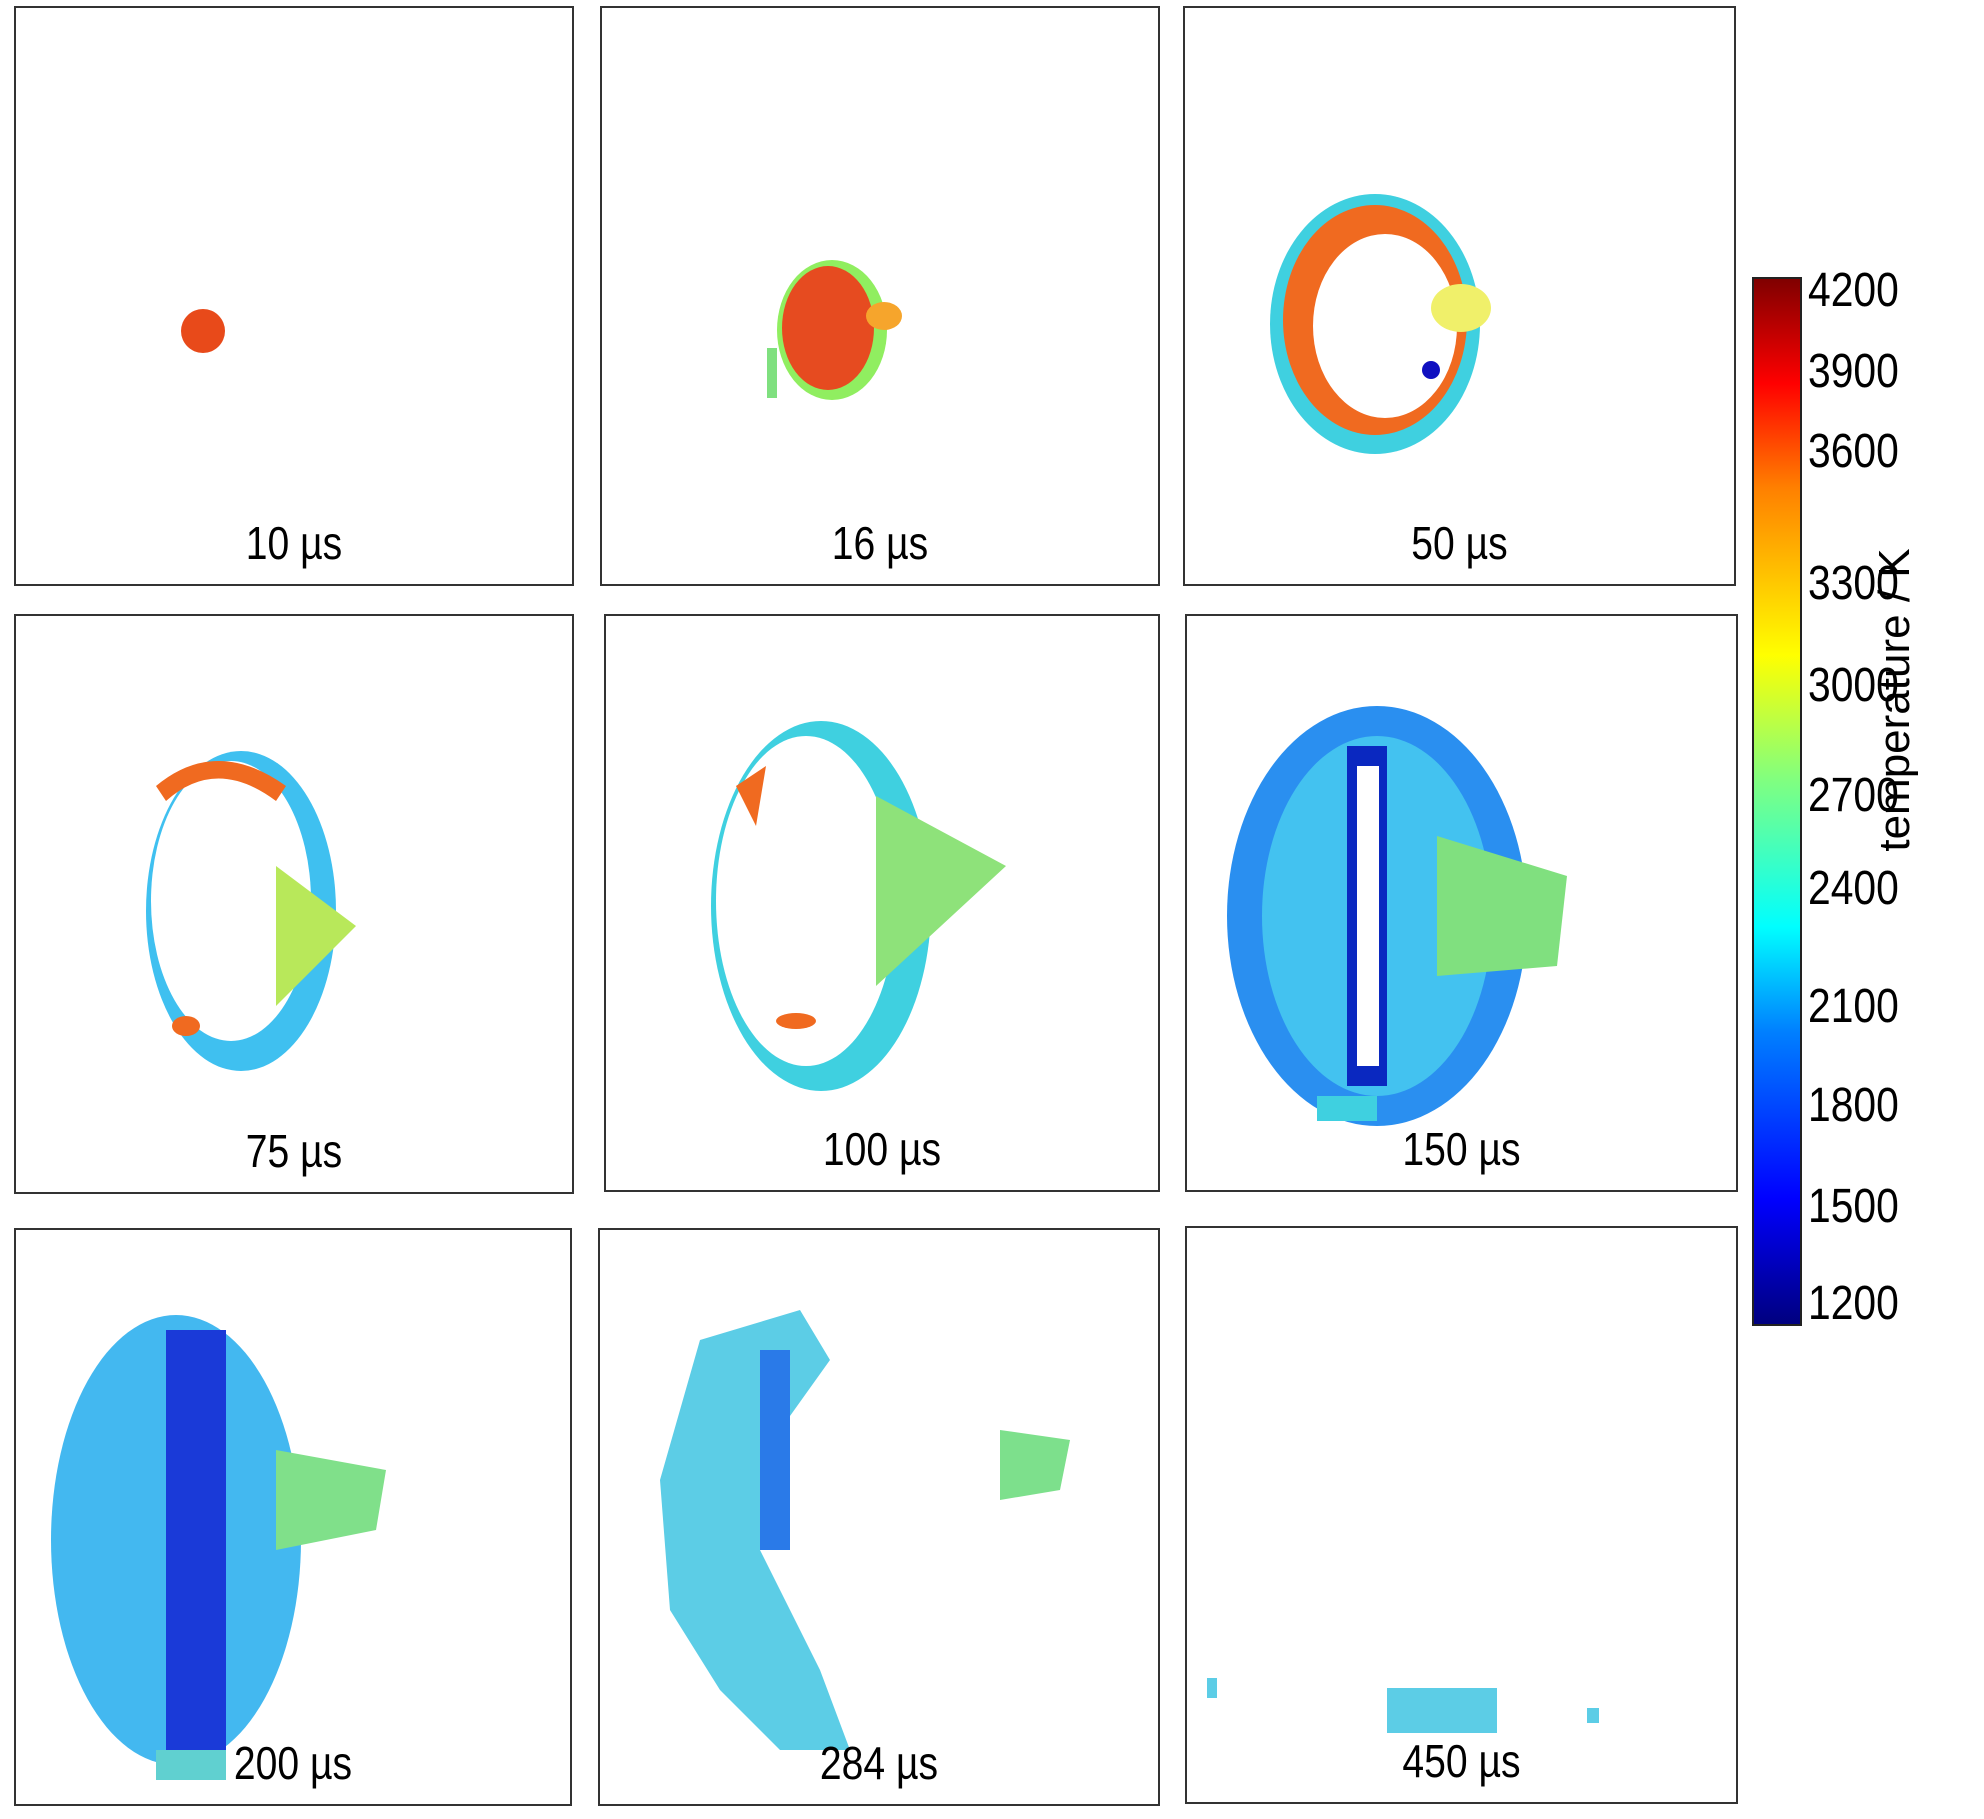 The height and width of the screenshot is (1819, 1984). Describe the element at coordinates (1853, 290) in the screenshot. I see `colorbar-tick-label: 4200` at that location.